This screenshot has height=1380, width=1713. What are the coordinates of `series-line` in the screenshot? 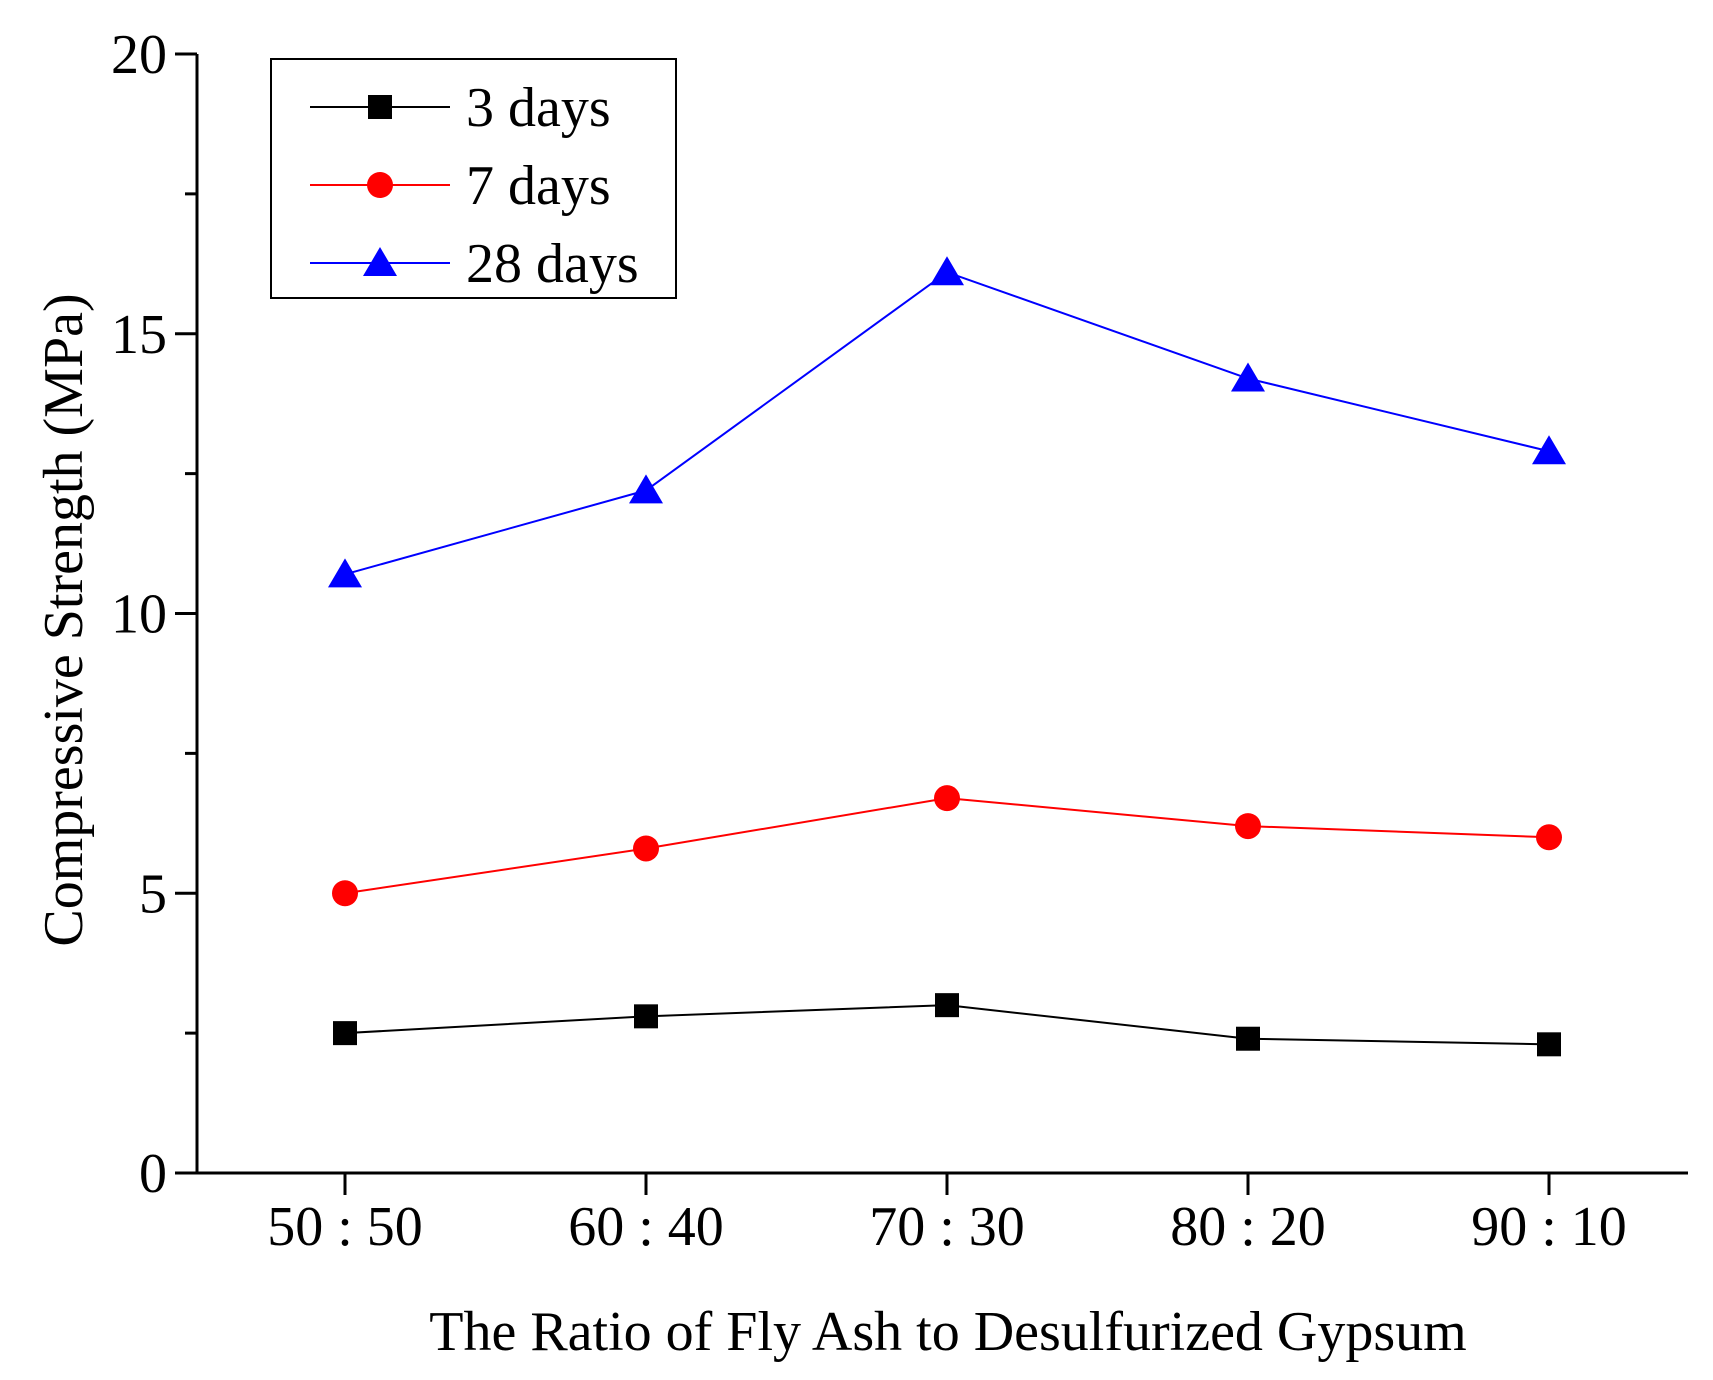 It's located at (947, 846).